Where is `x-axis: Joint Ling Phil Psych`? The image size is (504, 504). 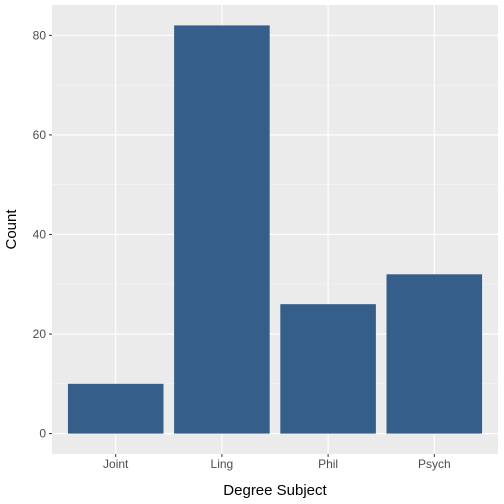
x-axis: Joint Ling Phil Psych is located at coordinates (277, 462).